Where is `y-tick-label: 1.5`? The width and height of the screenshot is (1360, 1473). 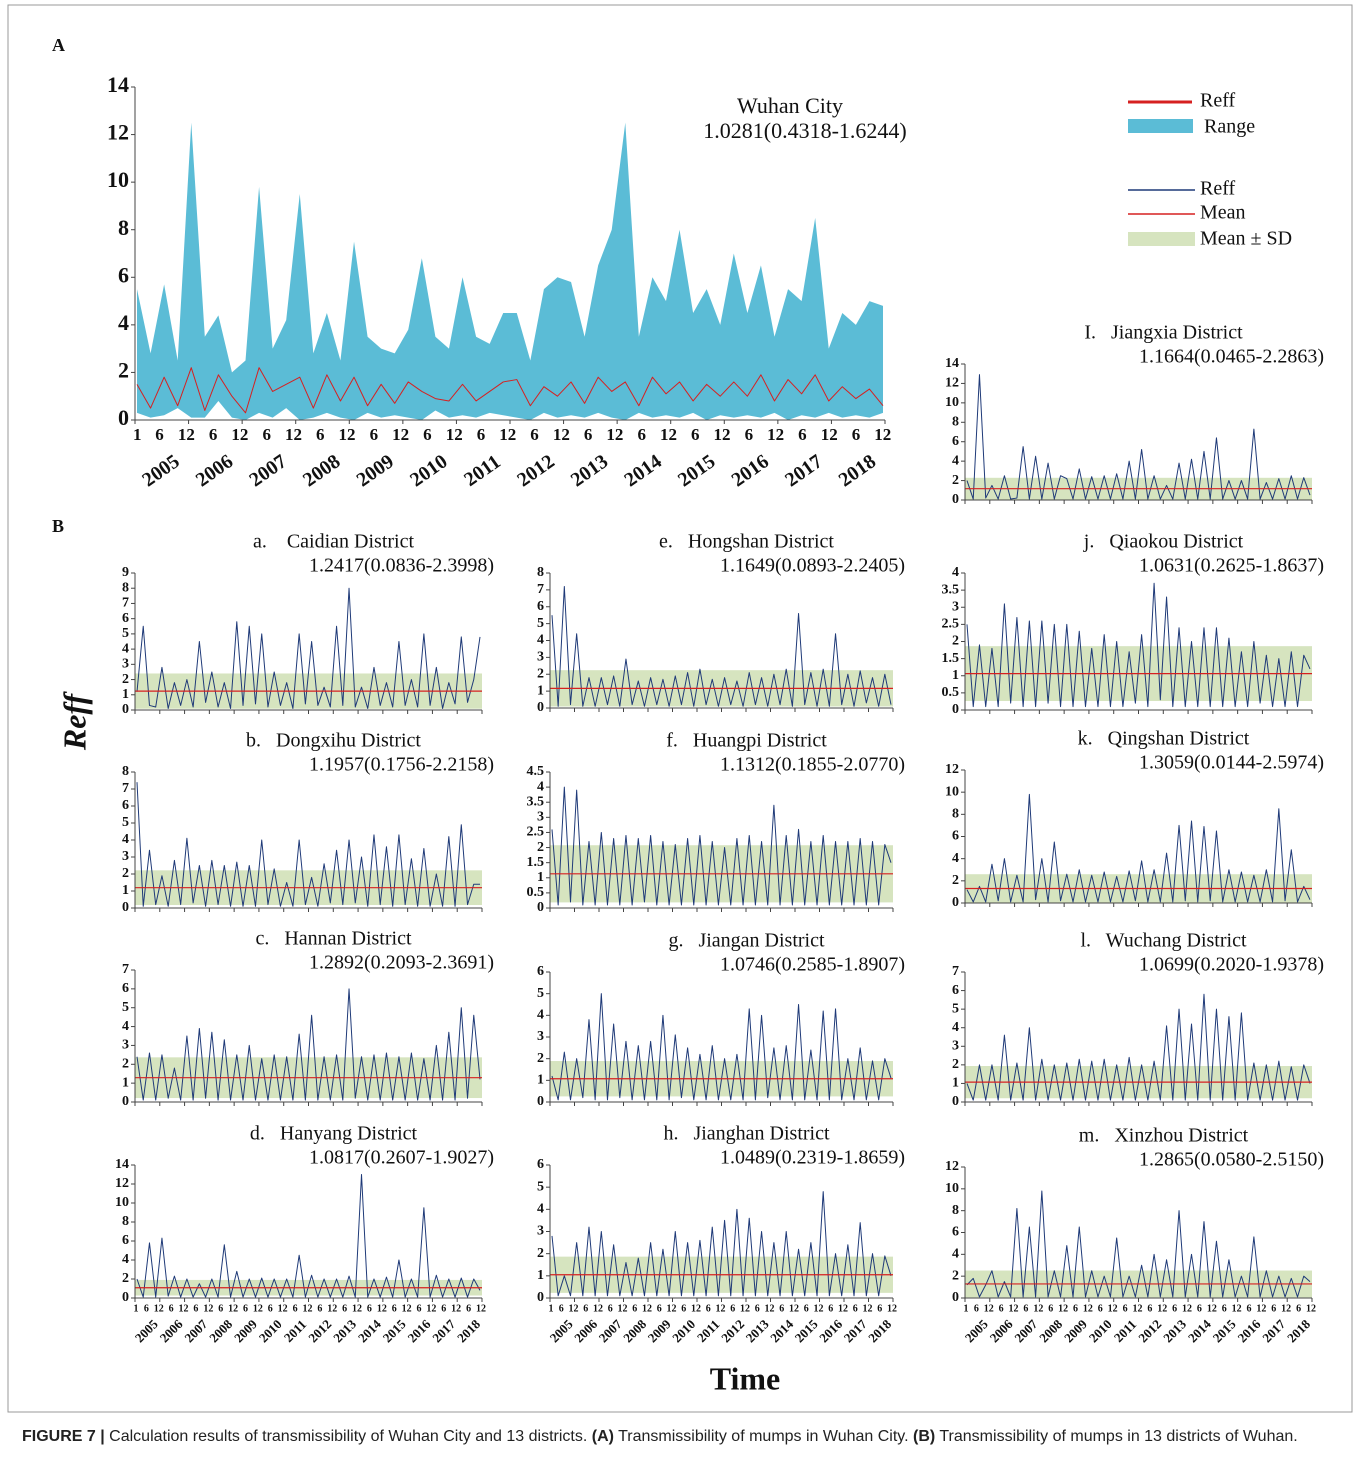
y-tick-label: 1.5 is located at coordinates (536, 862).